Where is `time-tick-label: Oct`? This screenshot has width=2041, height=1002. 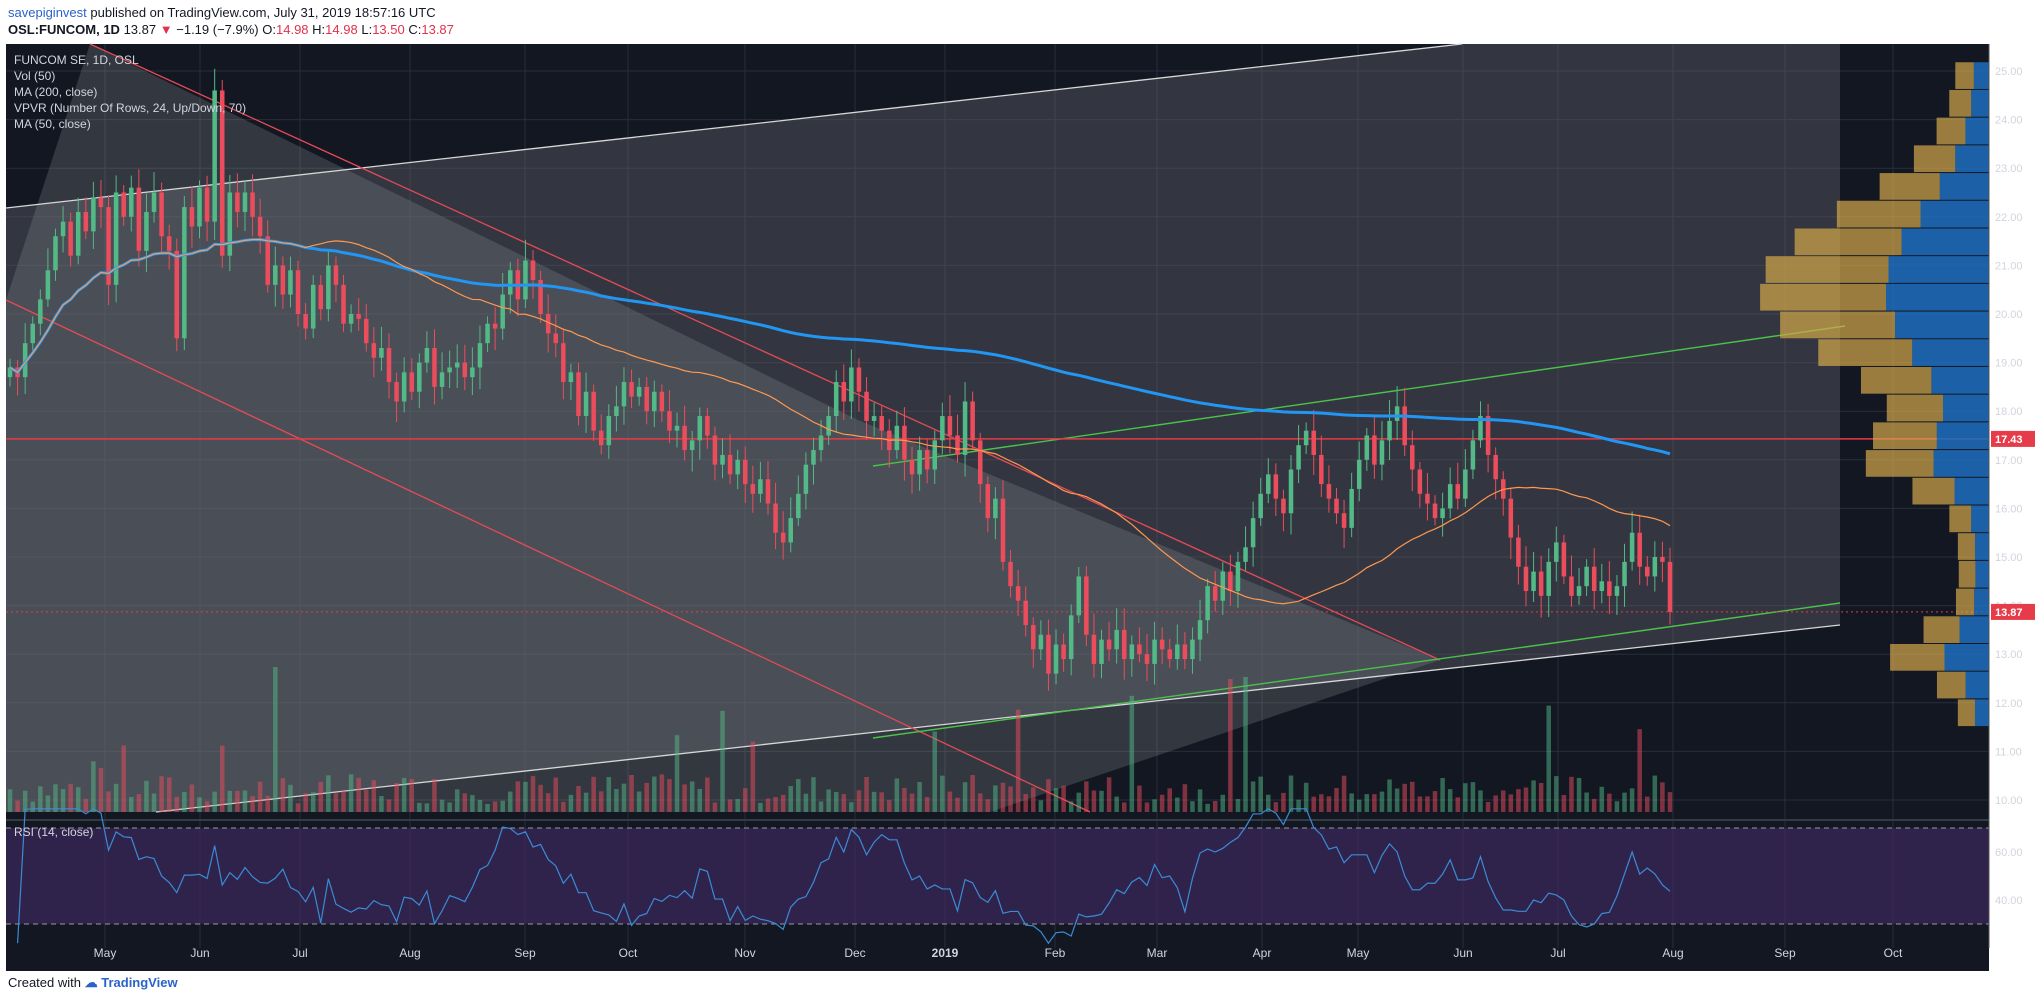
time-tick-label: Oct is located at coordinates (628, 953).